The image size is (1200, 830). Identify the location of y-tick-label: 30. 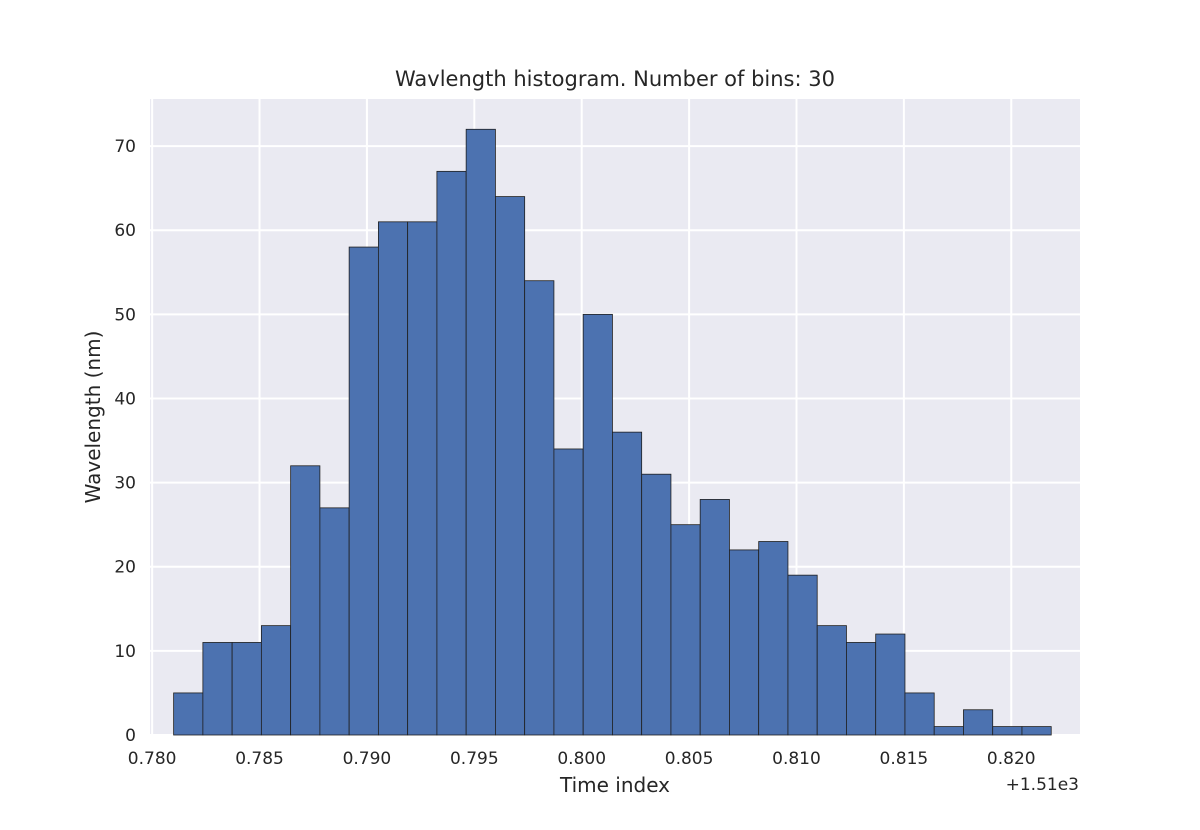
(125, 484).